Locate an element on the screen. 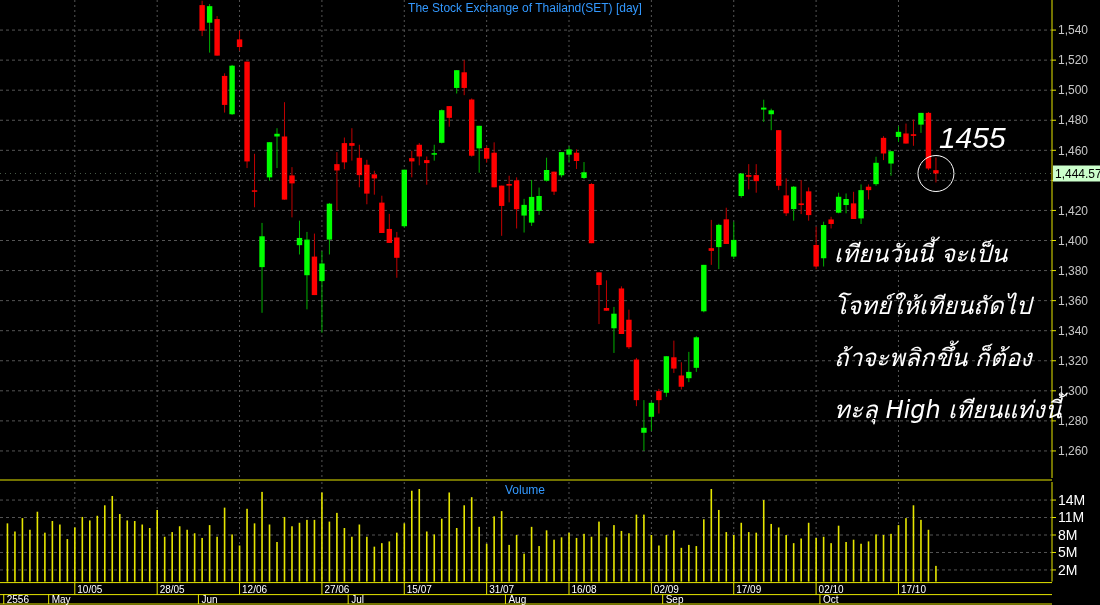  x-tick-label: 31/07 is located at coordinates (502, 589).